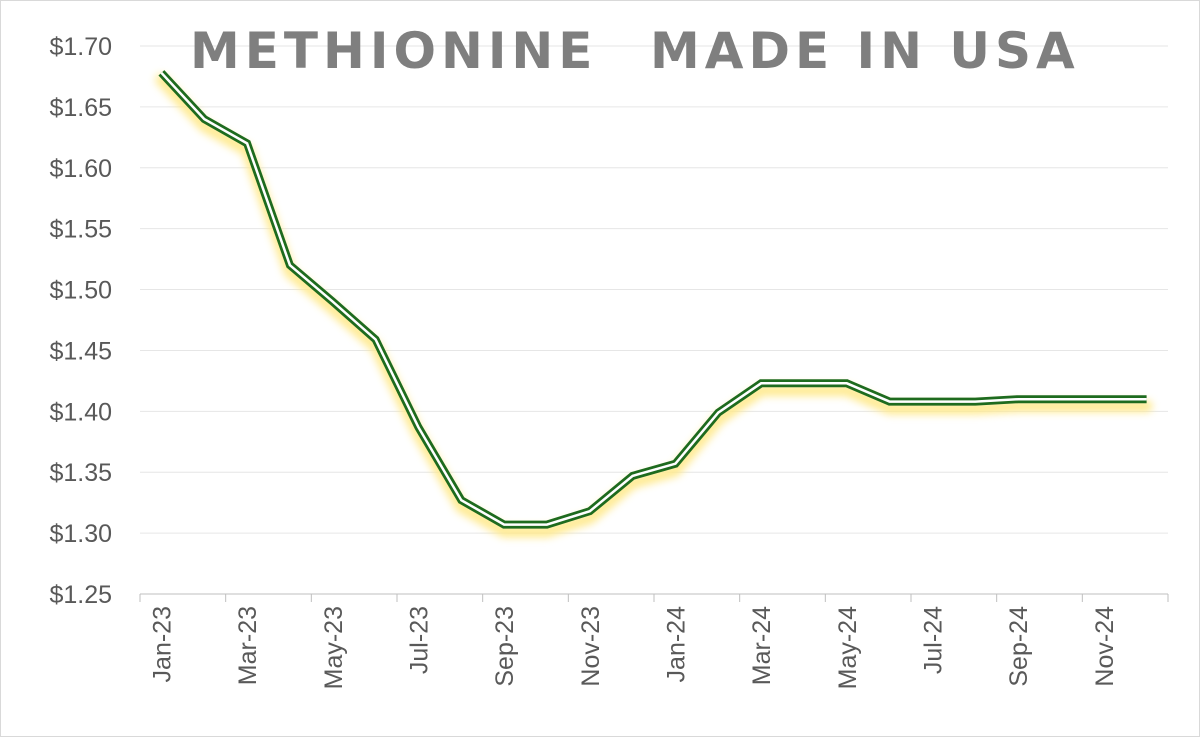  What do you see at coordinates (80, 47) in the screenshot?
I see `y-tick-label: $1.70` at bounding box center [80, 47].